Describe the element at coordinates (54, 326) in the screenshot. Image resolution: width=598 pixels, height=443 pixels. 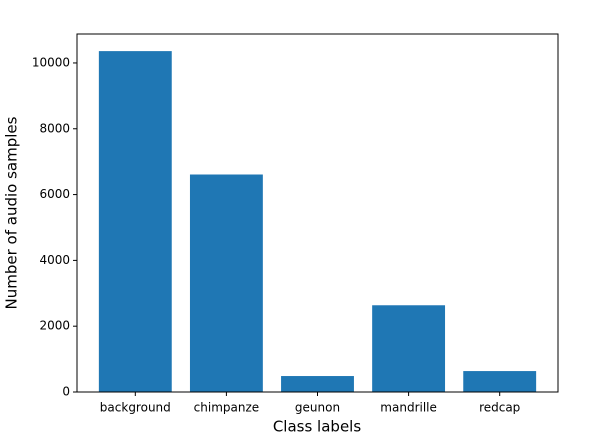
I see `y-tick-label: 2000` at that location.